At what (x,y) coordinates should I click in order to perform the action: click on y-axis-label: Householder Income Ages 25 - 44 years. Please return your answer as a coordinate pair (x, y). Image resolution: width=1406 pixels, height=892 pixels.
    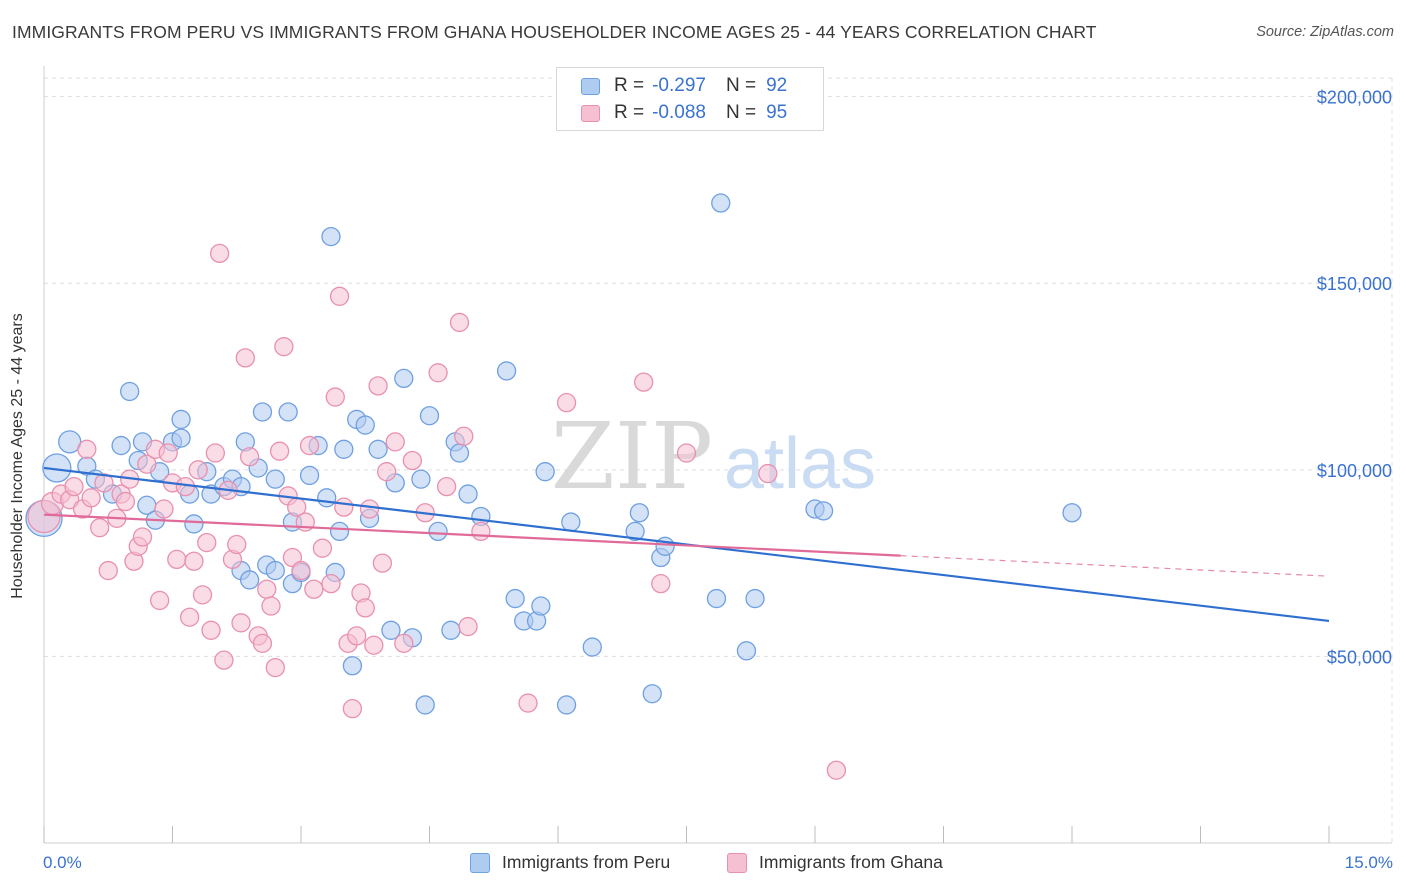
    Looking at the image, I should click on (17, 456).